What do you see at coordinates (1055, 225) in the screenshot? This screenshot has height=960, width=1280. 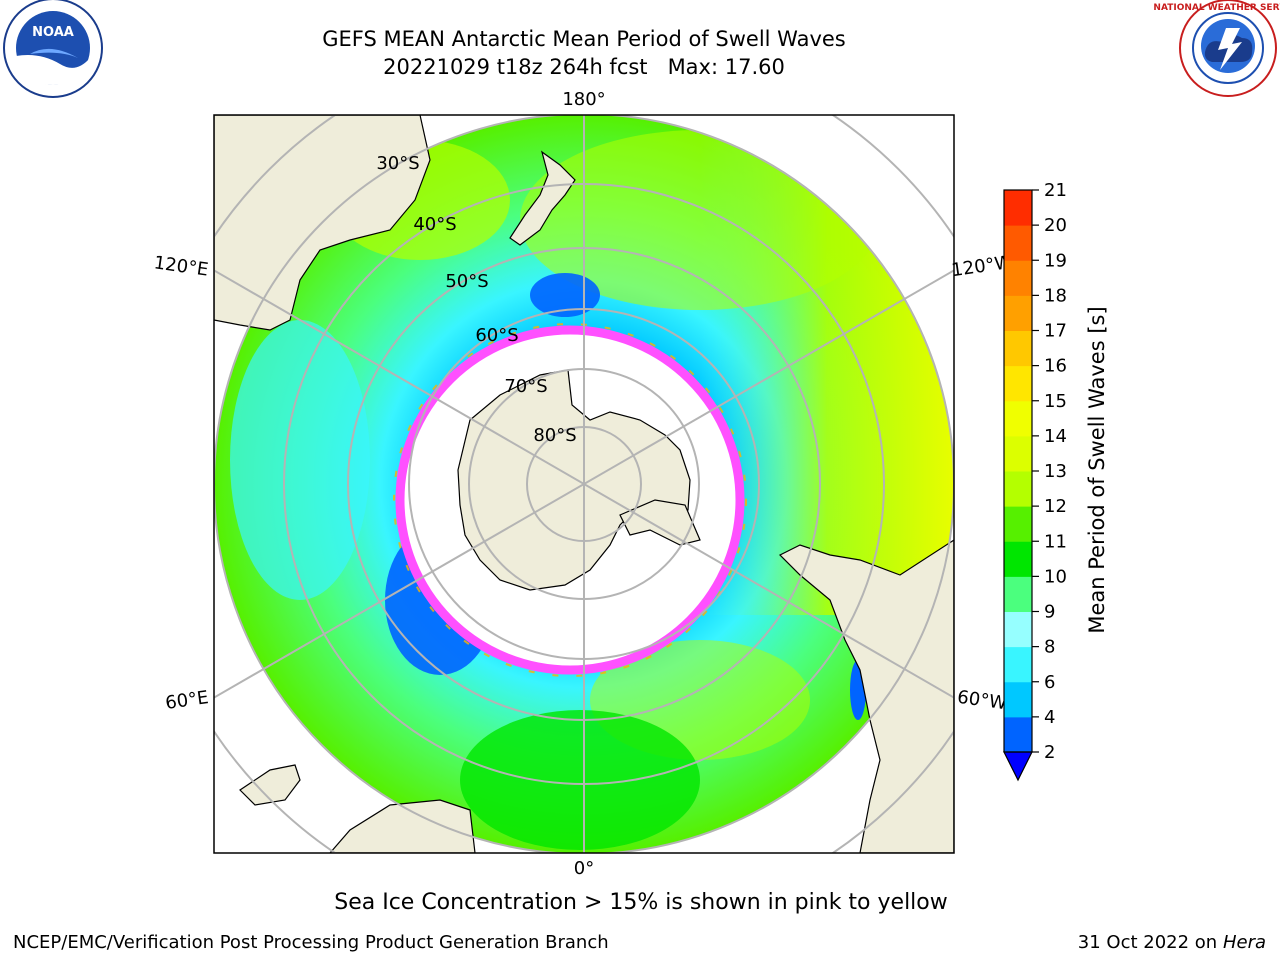 I see `colorbar-tick-label: 20` at bounding box center [1055, 225].